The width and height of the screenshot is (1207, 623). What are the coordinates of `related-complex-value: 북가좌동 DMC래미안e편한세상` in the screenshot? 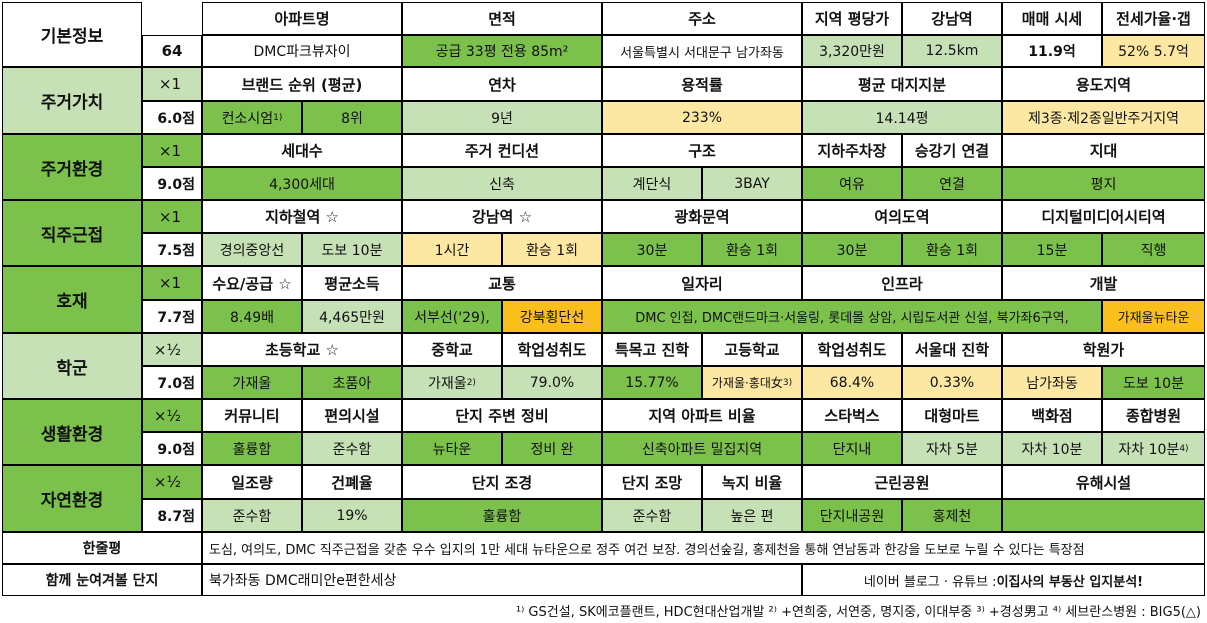 It's located at (502, 580).